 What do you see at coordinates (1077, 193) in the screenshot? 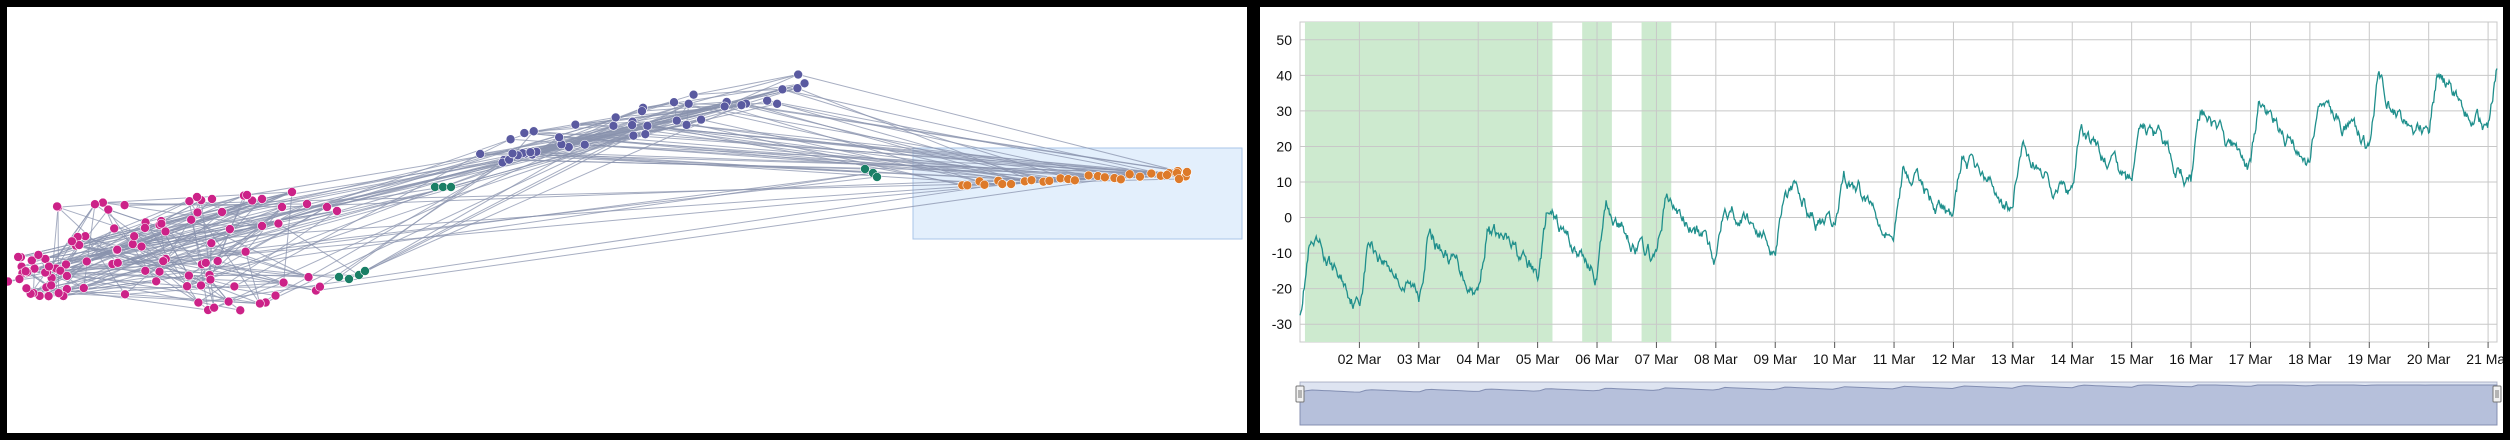
I see `selection-box` at bounding box center [1077, 193].